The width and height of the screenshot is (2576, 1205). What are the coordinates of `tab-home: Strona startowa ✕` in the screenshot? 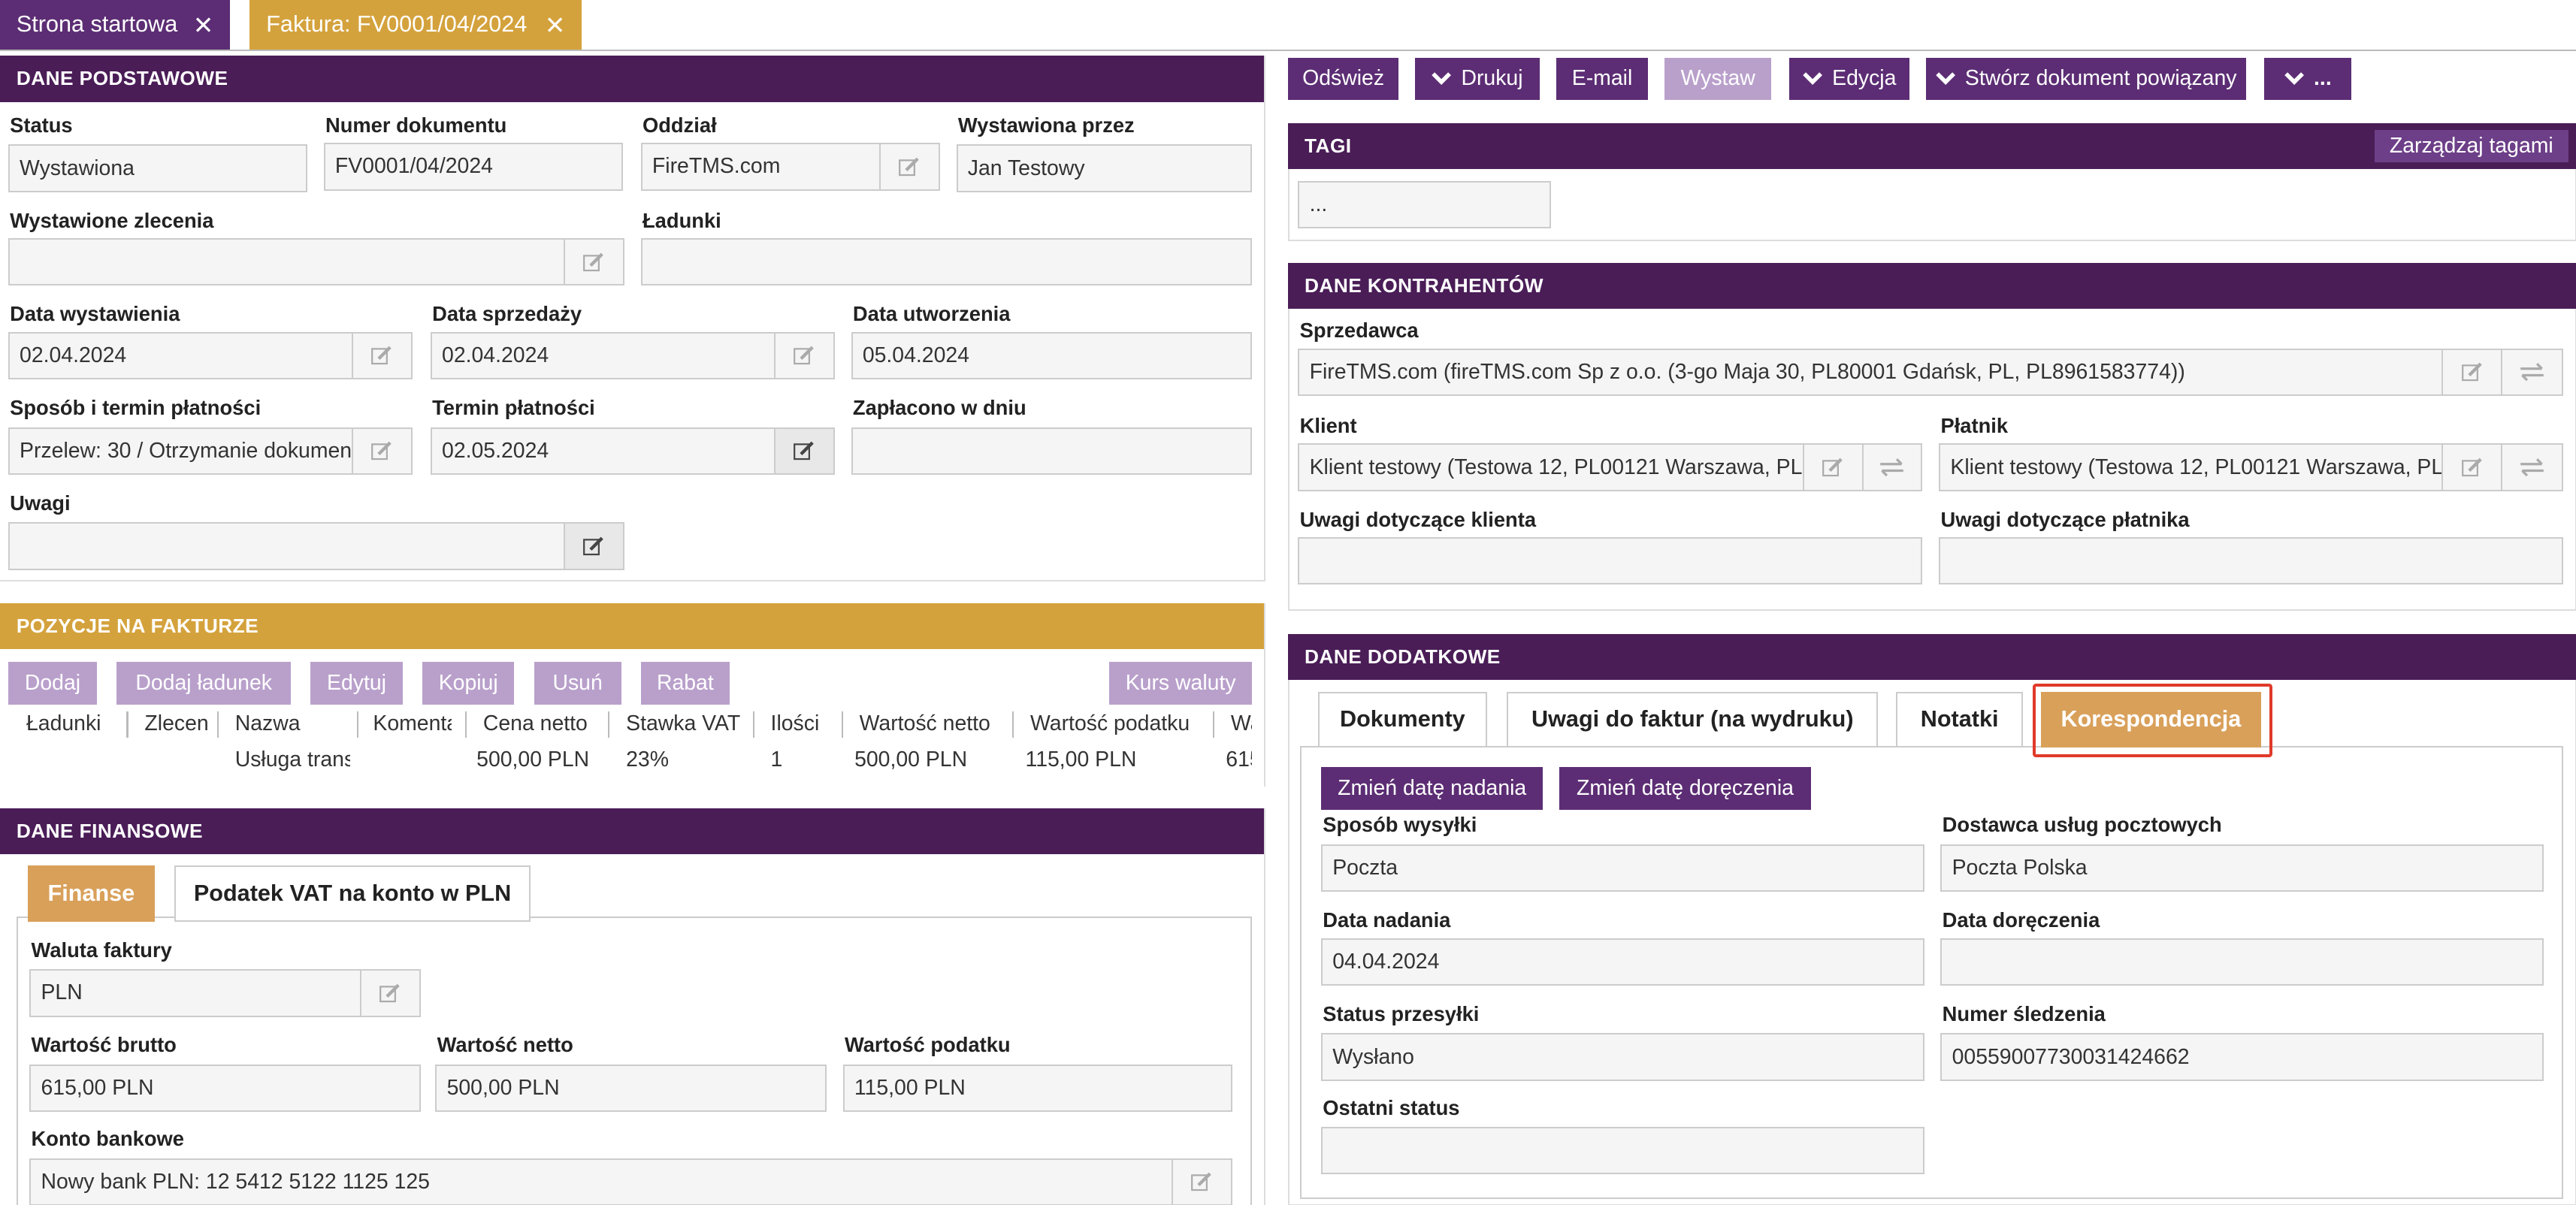 It's located at (116, 25).